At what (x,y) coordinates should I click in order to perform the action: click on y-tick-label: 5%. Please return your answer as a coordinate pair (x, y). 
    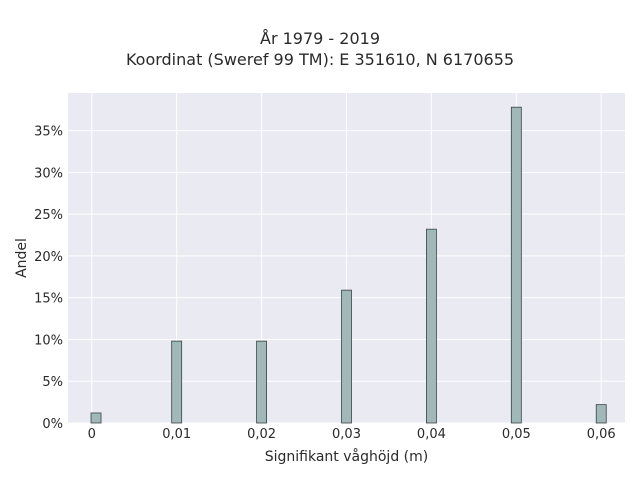
    Looking at the image, I should click on (52, 382).